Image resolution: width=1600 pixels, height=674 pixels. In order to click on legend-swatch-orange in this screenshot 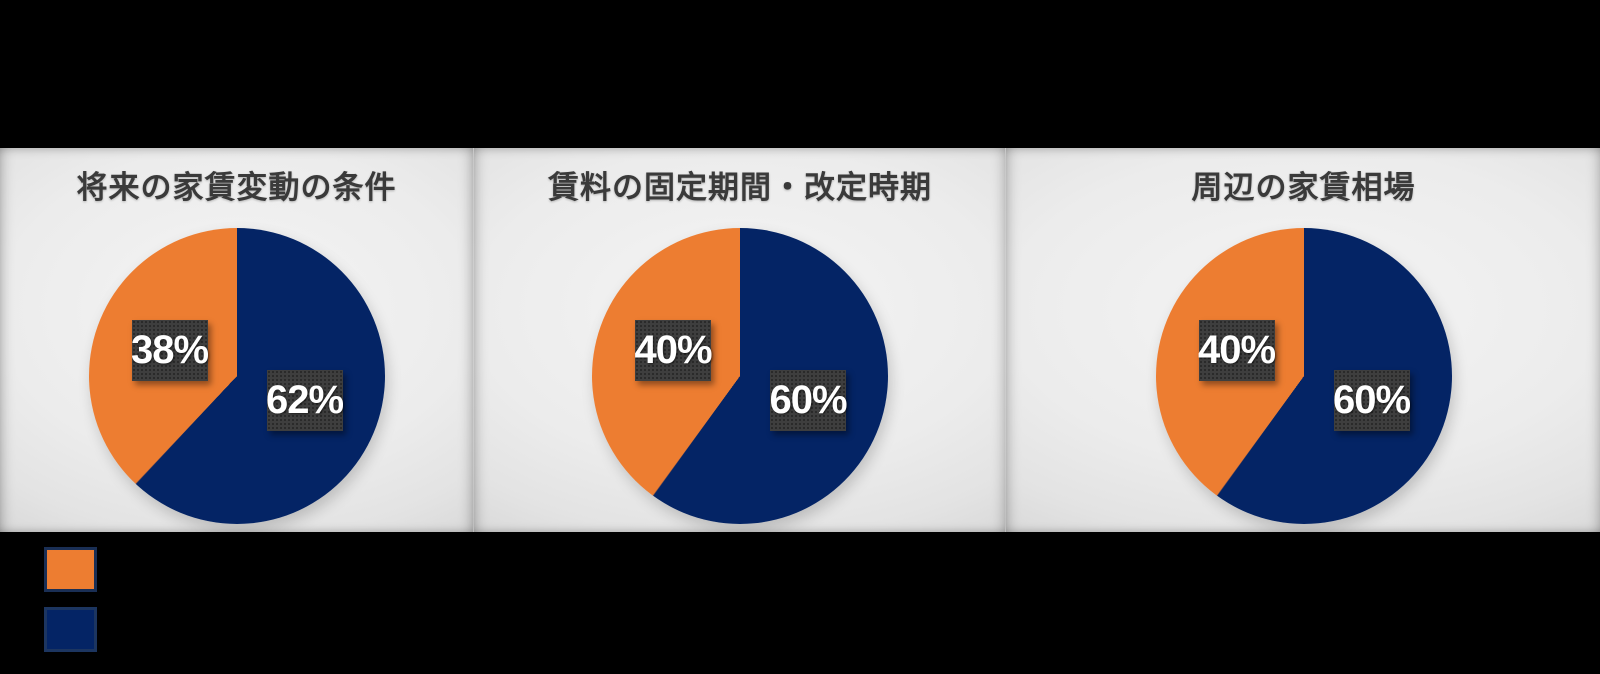, I will do `click(70, 569)`.